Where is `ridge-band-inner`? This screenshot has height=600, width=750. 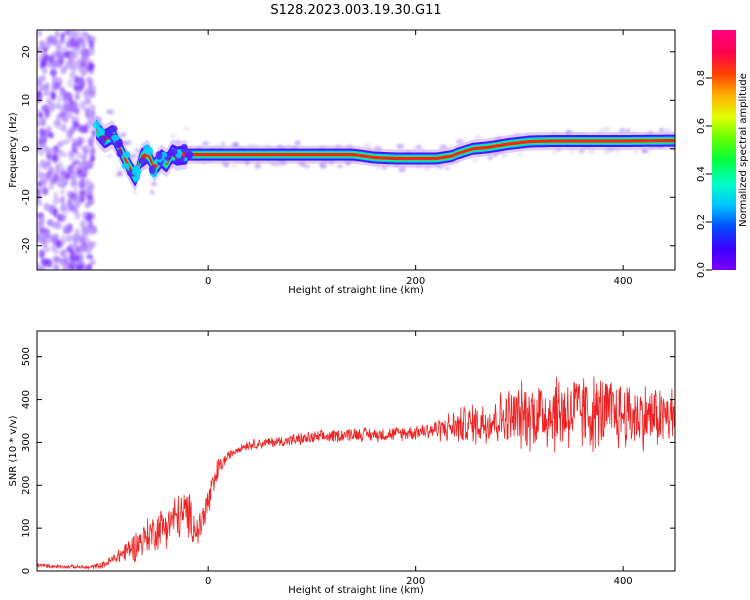 ridge-band-inner is located at coordinates (385, 153).